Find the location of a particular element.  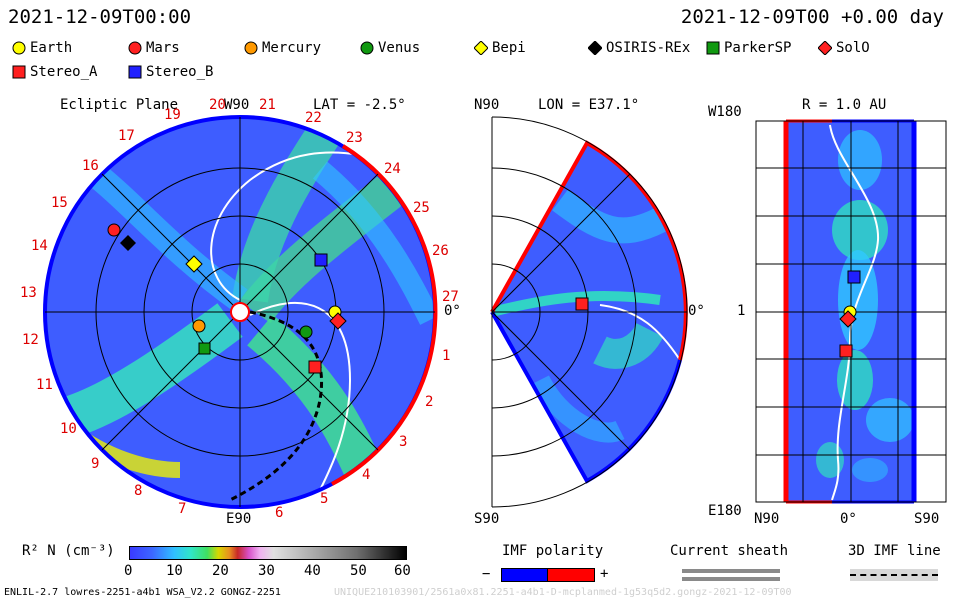

legend-stereo-b: Stereo_B is located at coordinates (170, 72).